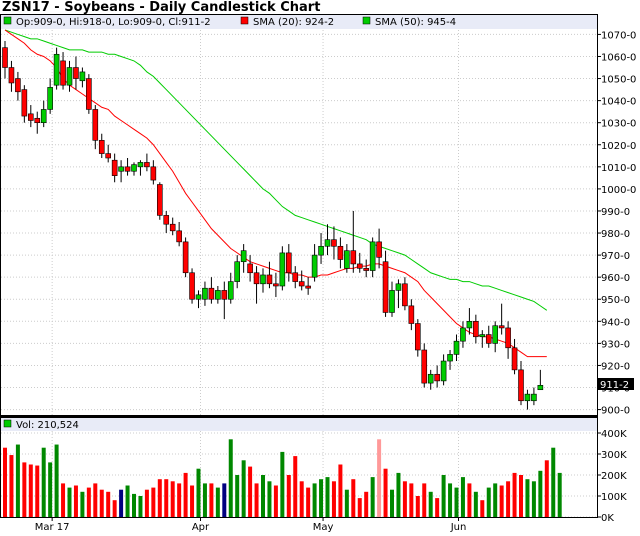  What do you see at coordinates (618, 146) in the screenshot?
I see `price-tick-label: 1020-0` at bounding box center [618, 146].